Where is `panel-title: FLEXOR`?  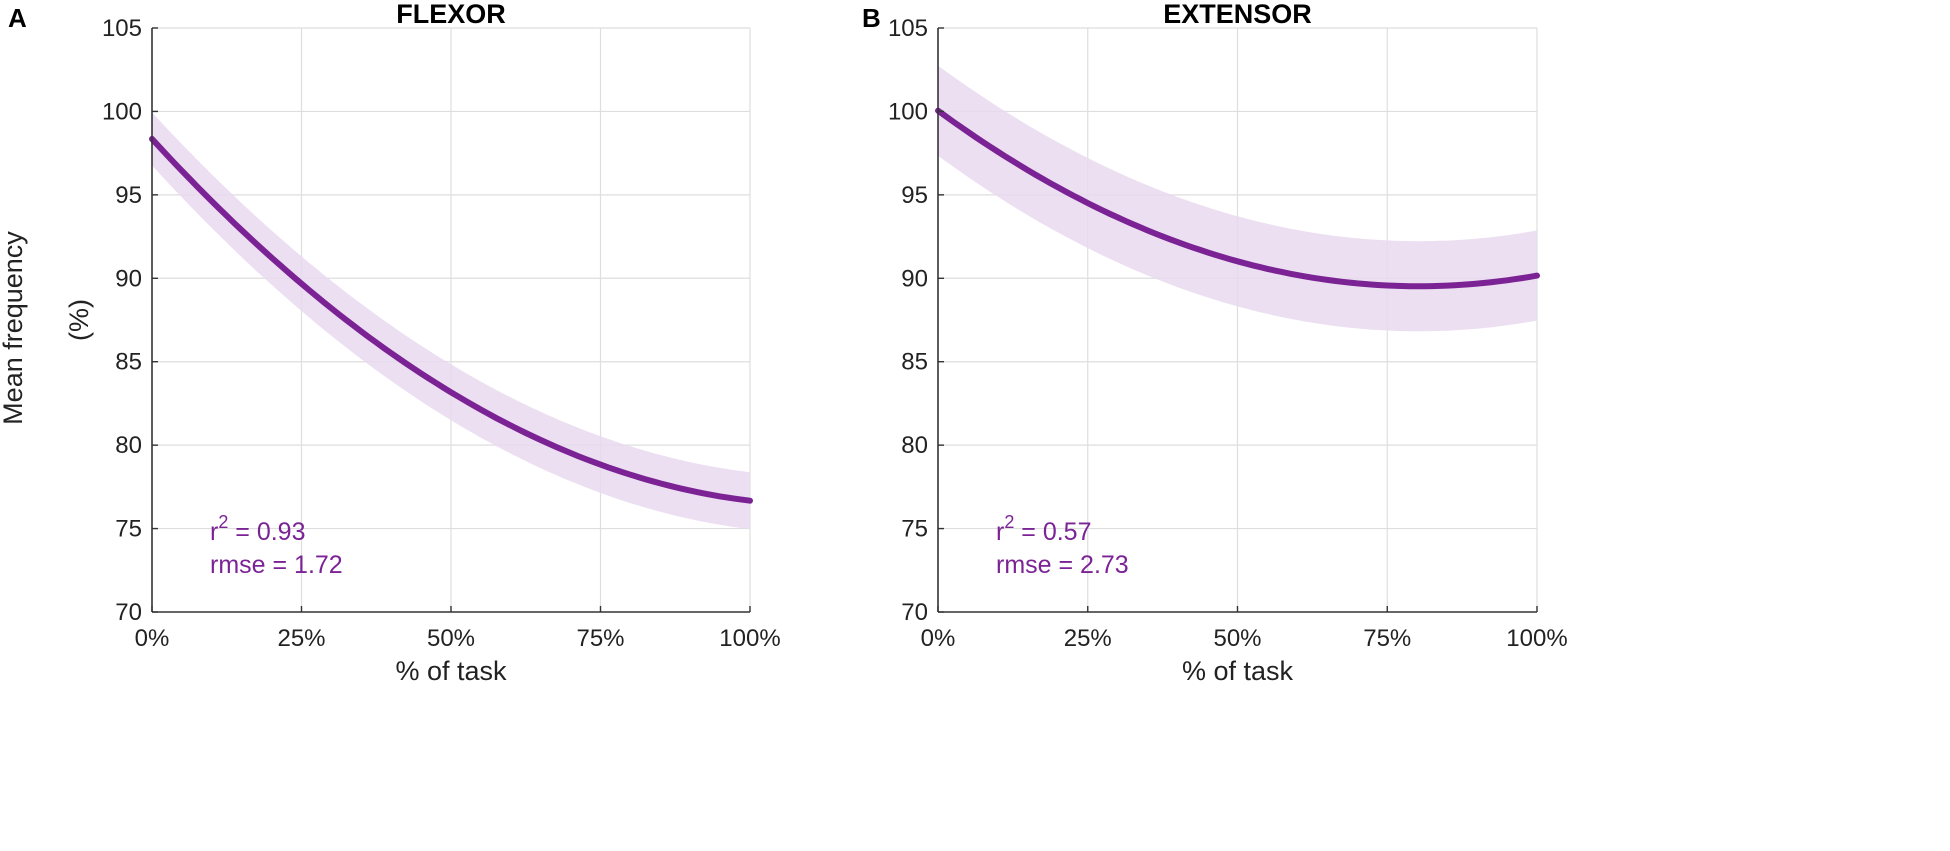
panel-title: FLEXOR is located at coordinates (451, 14).